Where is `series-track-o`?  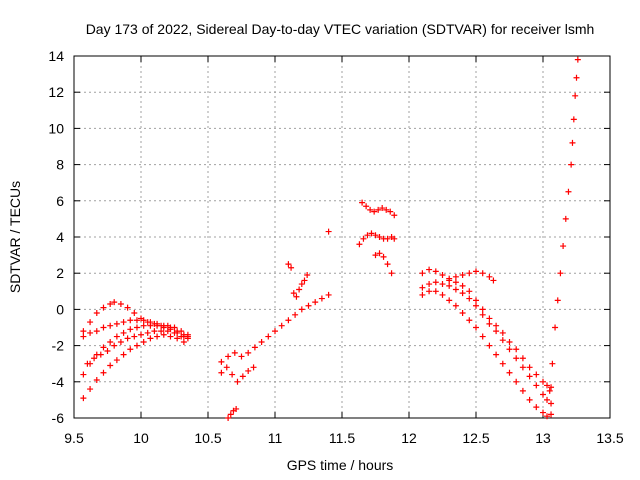
series-track-o is located at coordinates (487, 343).